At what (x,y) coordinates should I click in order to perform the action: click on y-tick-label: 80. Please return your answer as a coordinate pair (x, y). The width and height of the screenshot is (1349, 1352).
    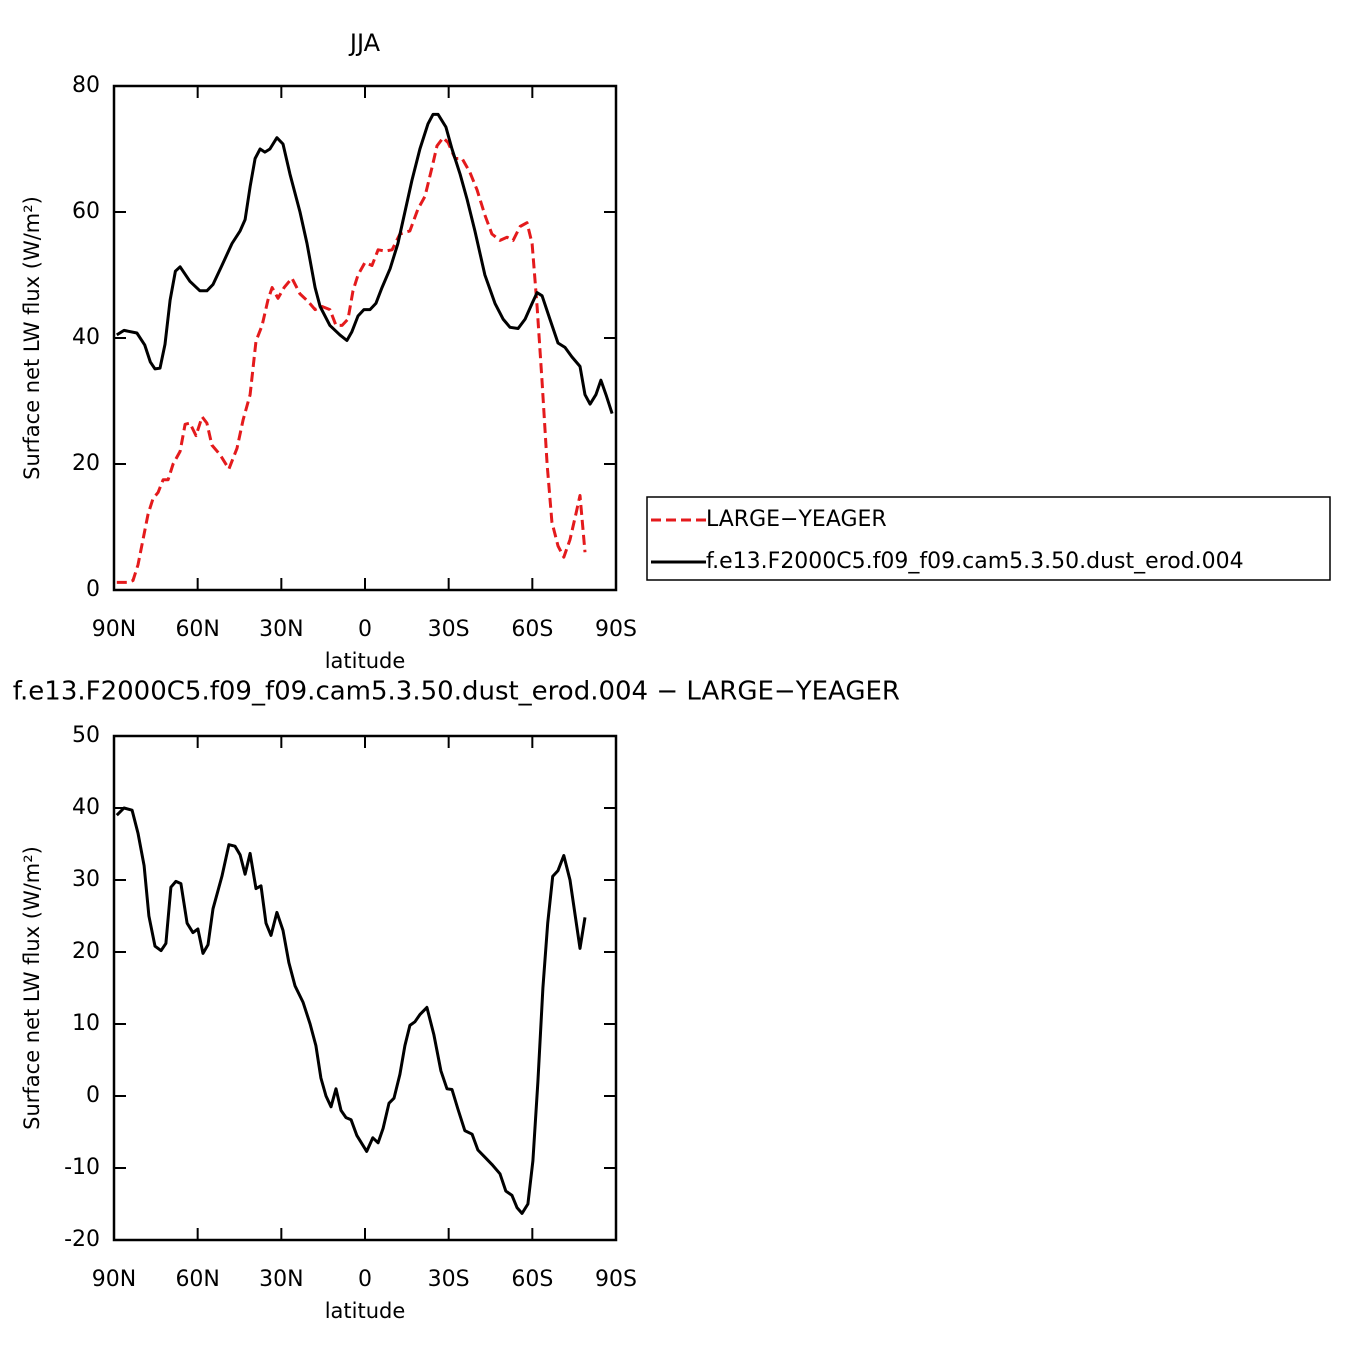
    Looking at the image, I should click on (86, 85).